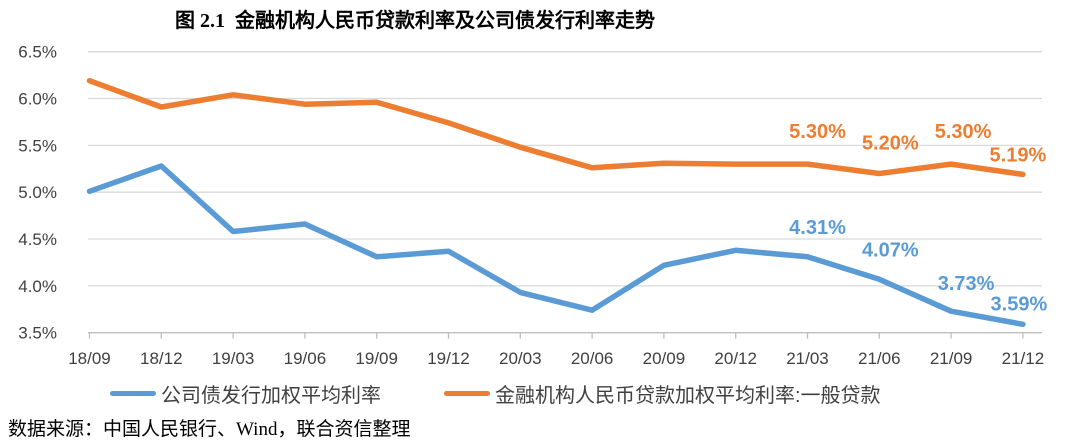 The image size is (1080, 447). What do you see at coordinates (448, 358) in the screenshot?
I see `x-axis-label: 19/12` at bounding box center [448, 358].